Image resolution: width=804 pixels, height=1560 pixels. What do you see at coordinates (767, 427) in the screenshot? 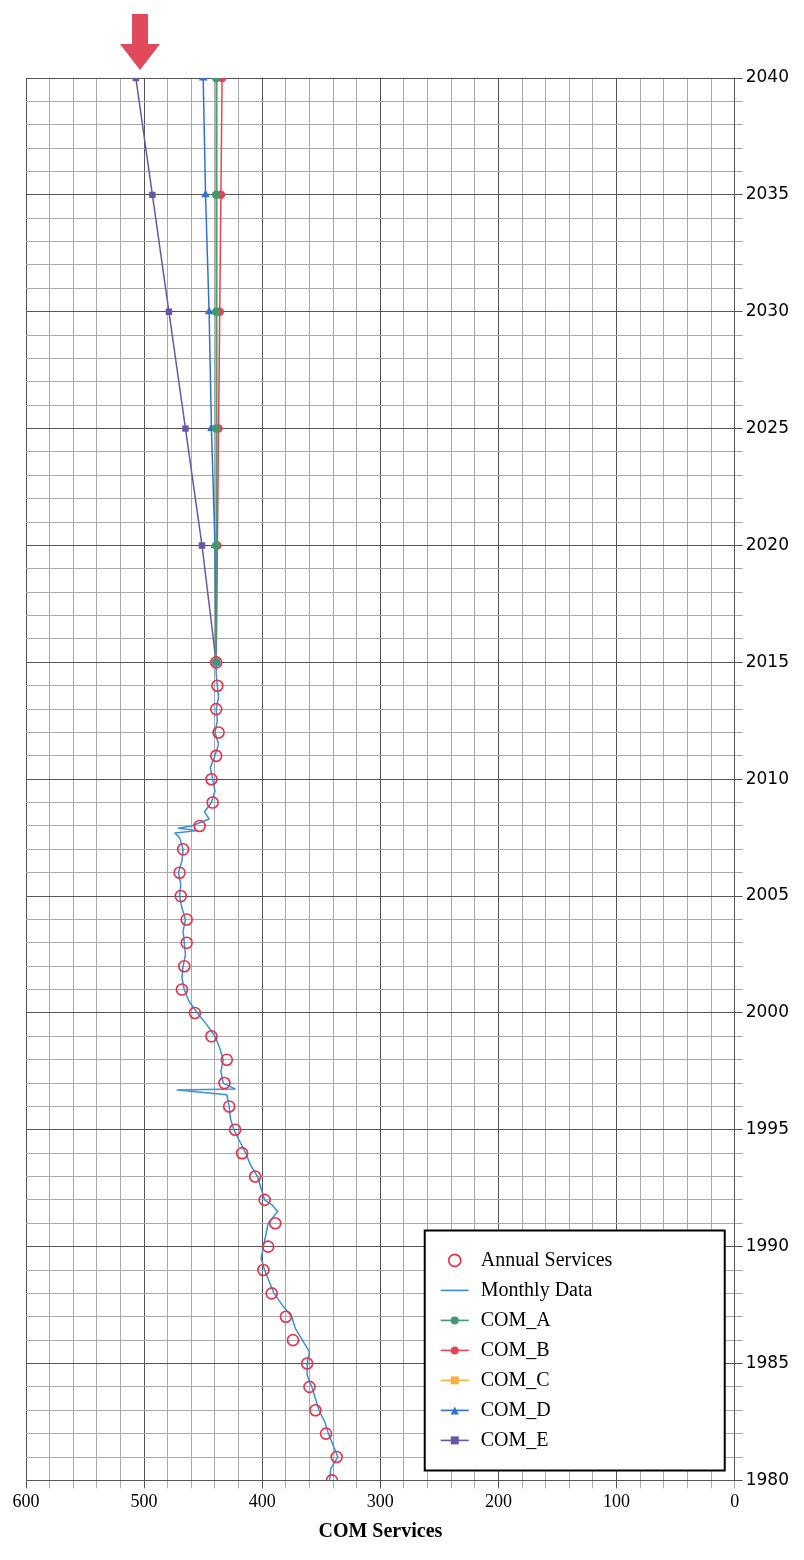
I see `y-tick-label: 2025` at bounding box center [767, 427].